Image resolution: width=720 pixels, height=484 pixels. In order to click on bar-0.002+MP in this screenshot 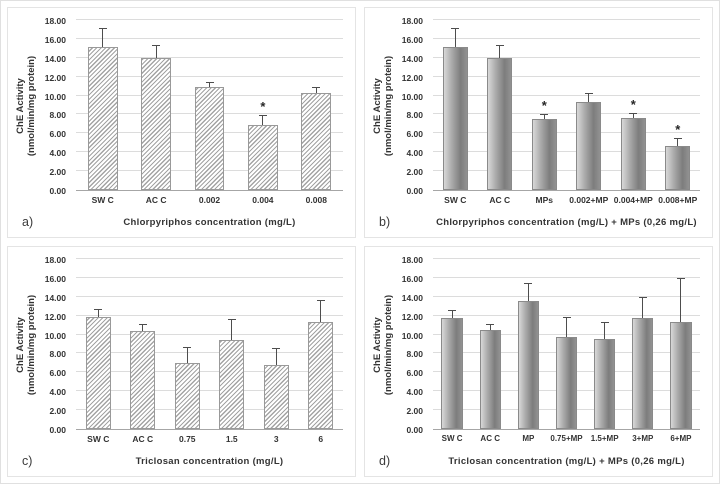, I will do `click(589, 146)`.